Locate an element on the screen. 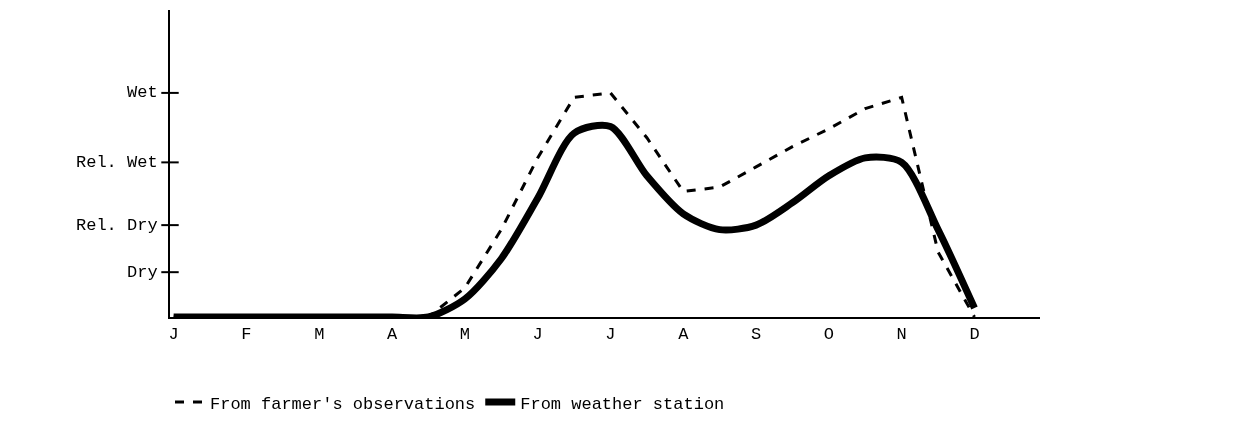 This screenshot has width=1260, height=431. text: Dry is located at coordinates (142, 272).